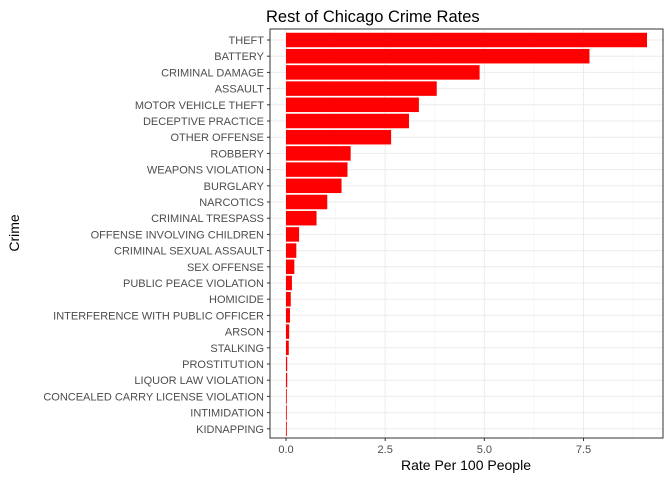  Describe the element at coordinates (14, 233) in the screenshot. I see `y-axis-title: Crime` at that location.